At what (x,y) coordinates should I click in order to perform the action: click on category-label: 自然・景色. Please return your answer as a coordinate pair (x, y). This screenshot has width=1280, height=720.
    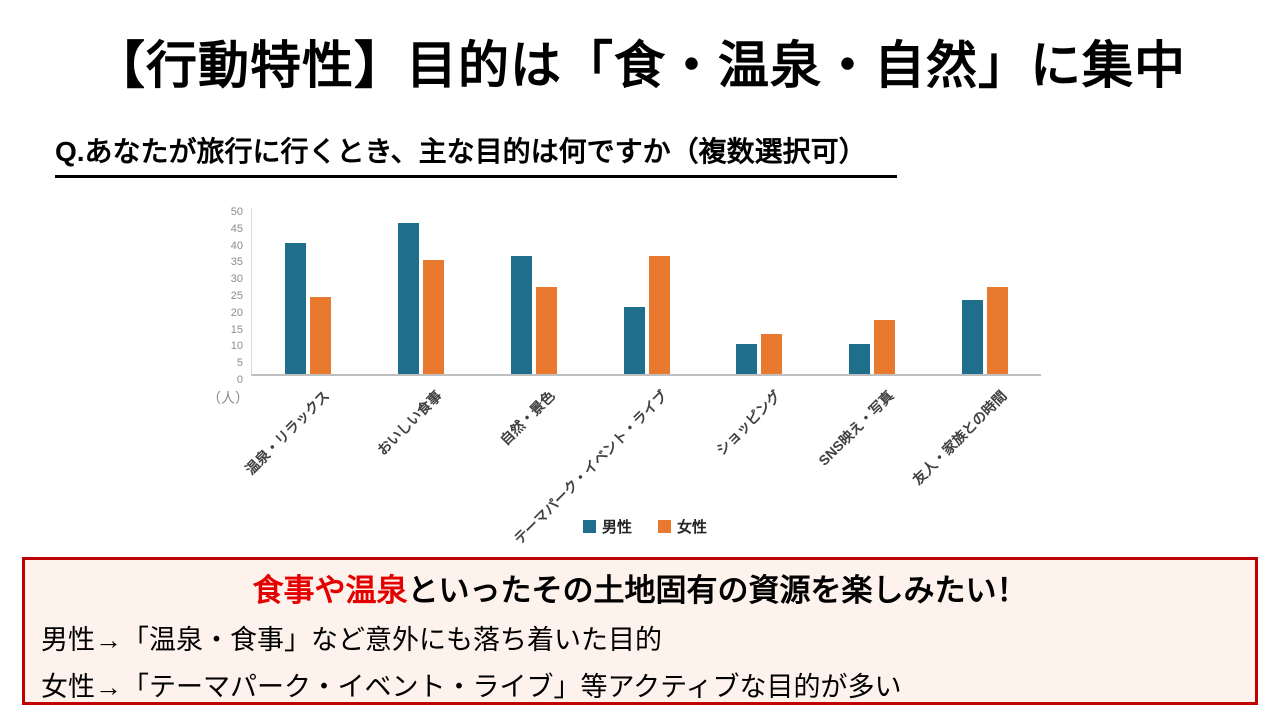
    Looking at the image, I should click on (527, 418).